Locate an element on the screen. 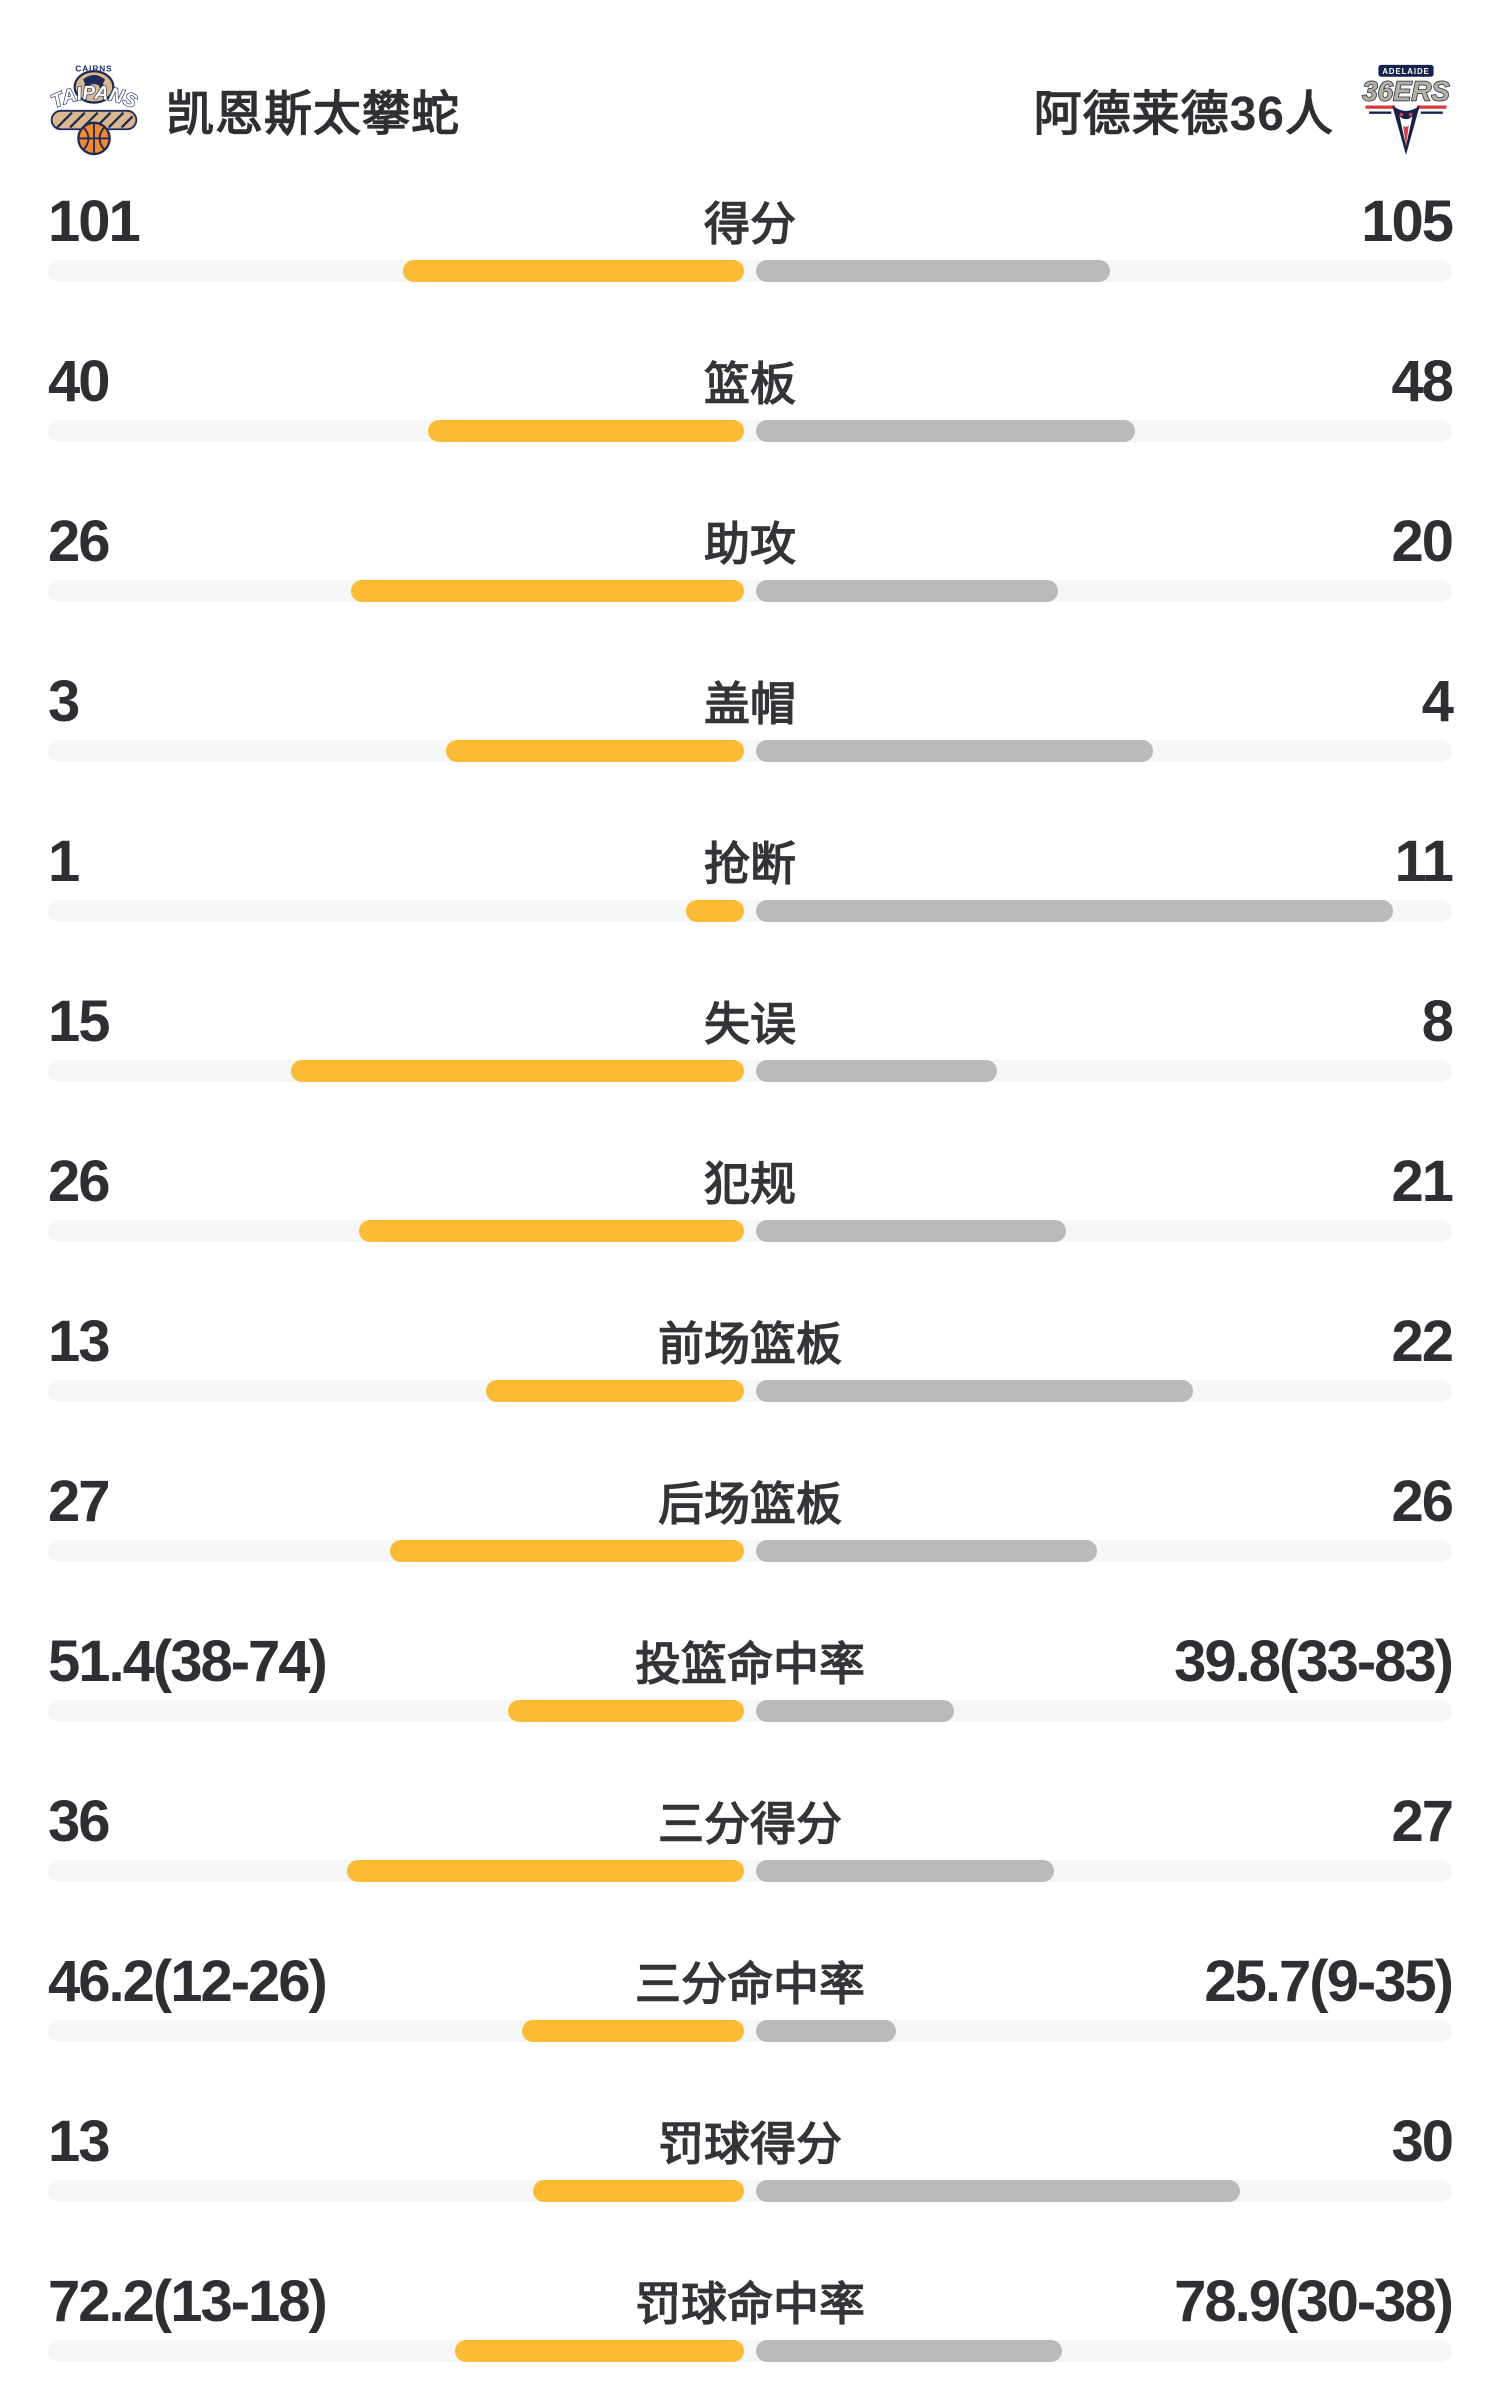  stat-row-offensive-rebounds: 13 前场篮板 22 is located at coordinates (750, 1380).